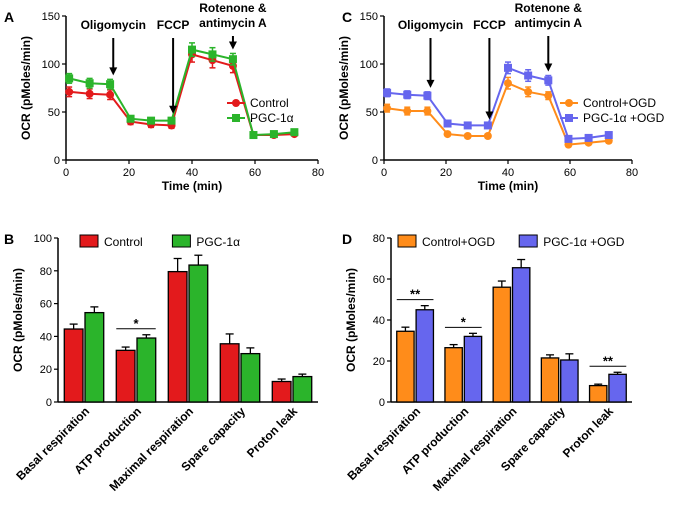 The height and width of the screenshot is (509, 692). What do you see at coordinates (54, 113) in the screenshot?
I see `y-tick-label: 50` at bounding box center [54, 113].